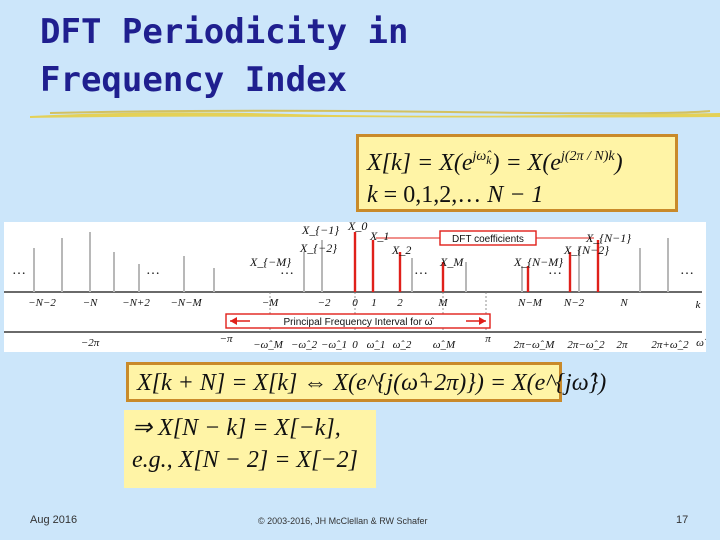 Image resolution: width=720 pixels, height=540 pixels. Describe the element at coordinates (42, 303) in the screenshot. I see `k-tick-0: −N−2` at that location.